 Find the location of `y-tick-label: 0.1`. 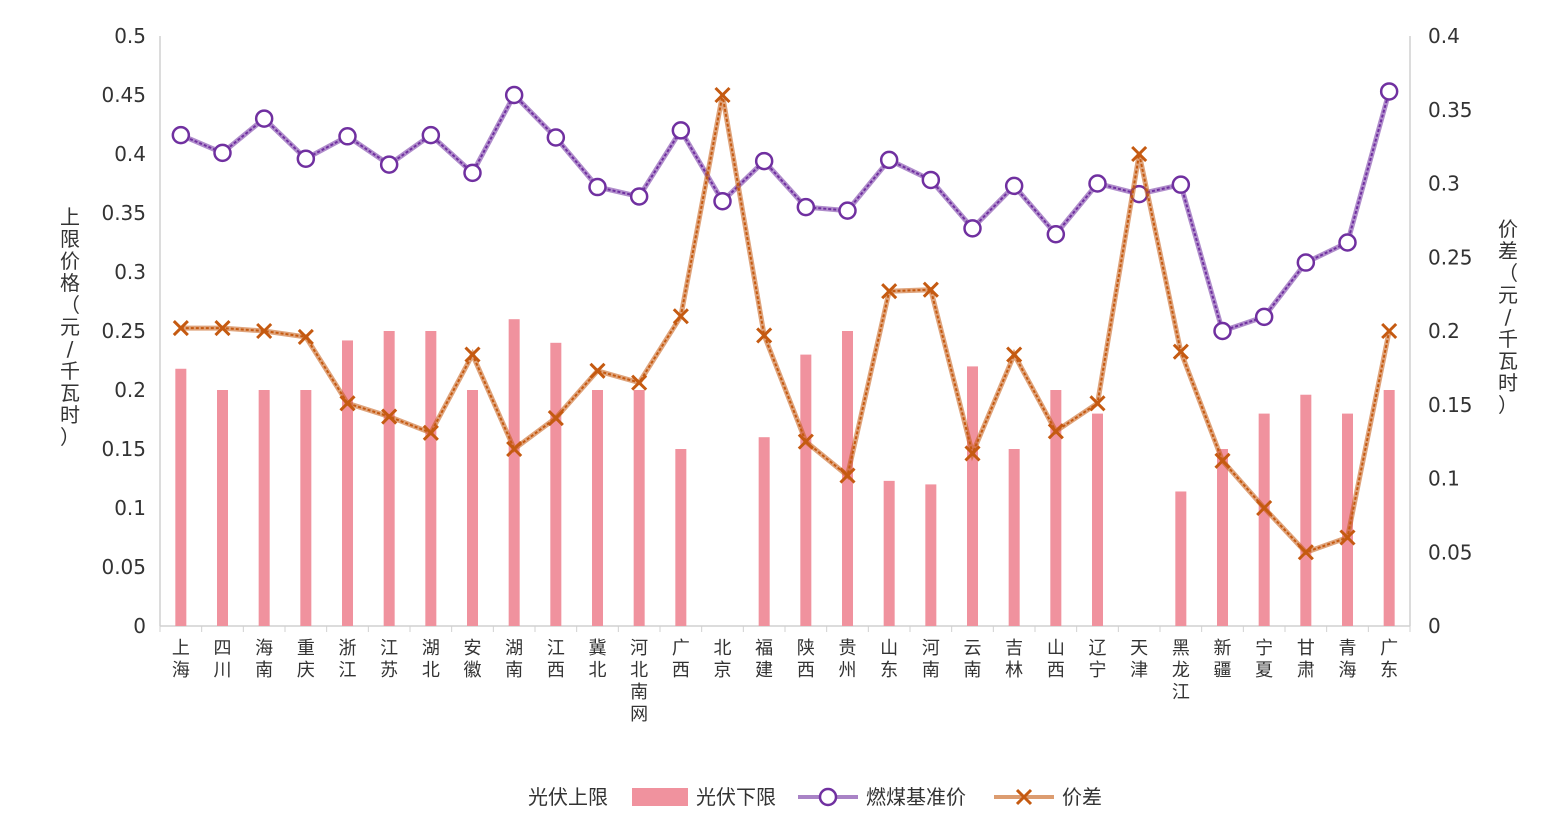

y-tick-label: 0.1 is located at coordinates (130, 508).